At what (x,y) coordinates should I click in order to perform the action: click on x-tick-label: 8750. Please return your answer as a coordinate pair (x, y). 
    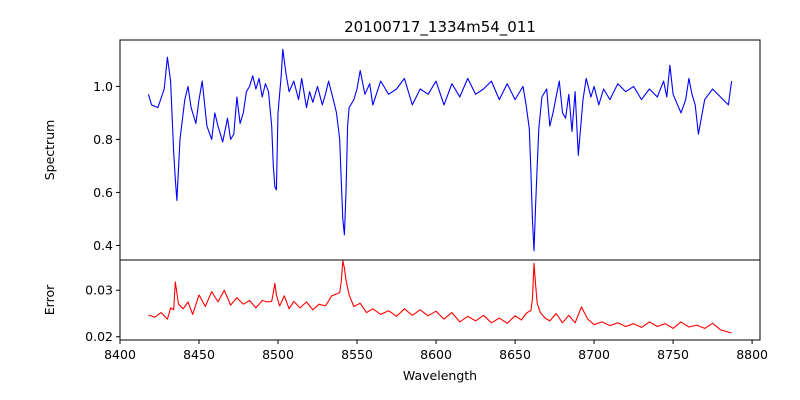
    Looking at the image, I should click on (673, 354).